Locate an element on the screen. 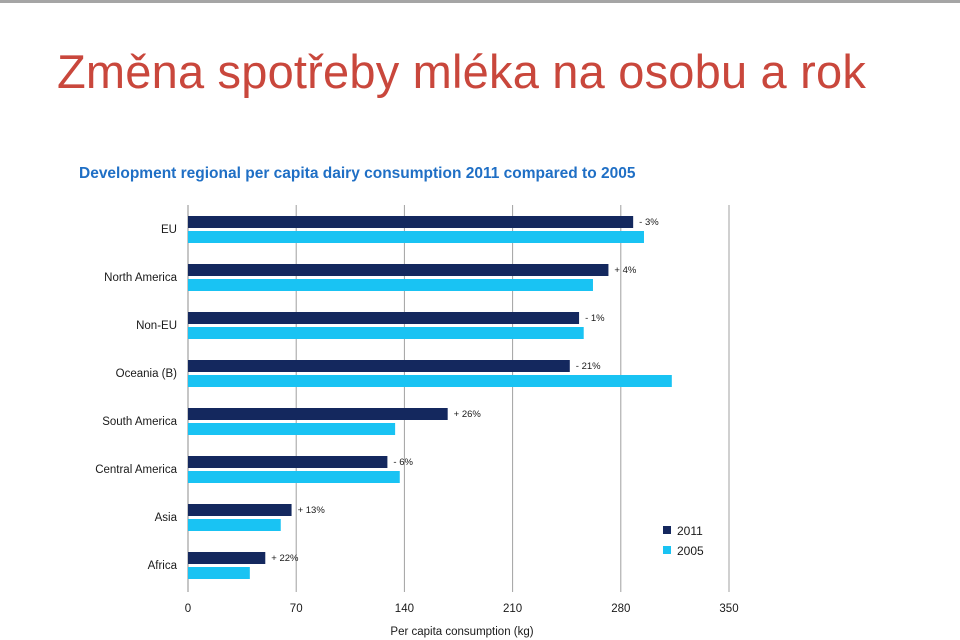 This screenshot has height=640, width=960. change-label: - 6% is located at coordinates (403, 462).